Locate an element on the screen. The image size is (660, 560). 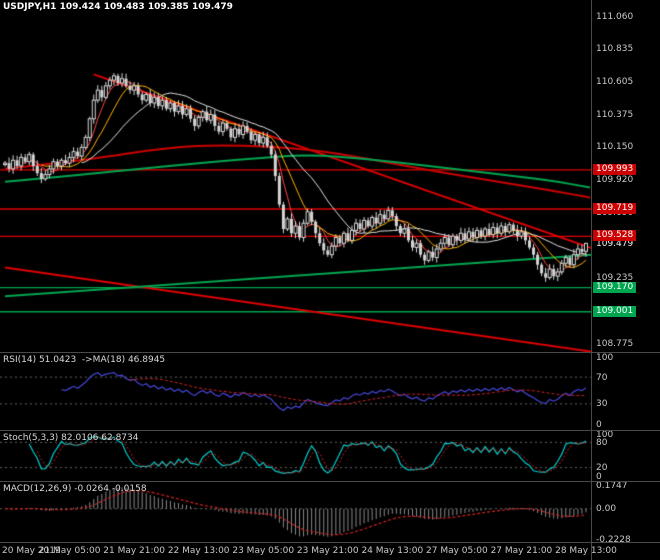
stochastic-axis-label: 20 is located at coordinates (602, 468).